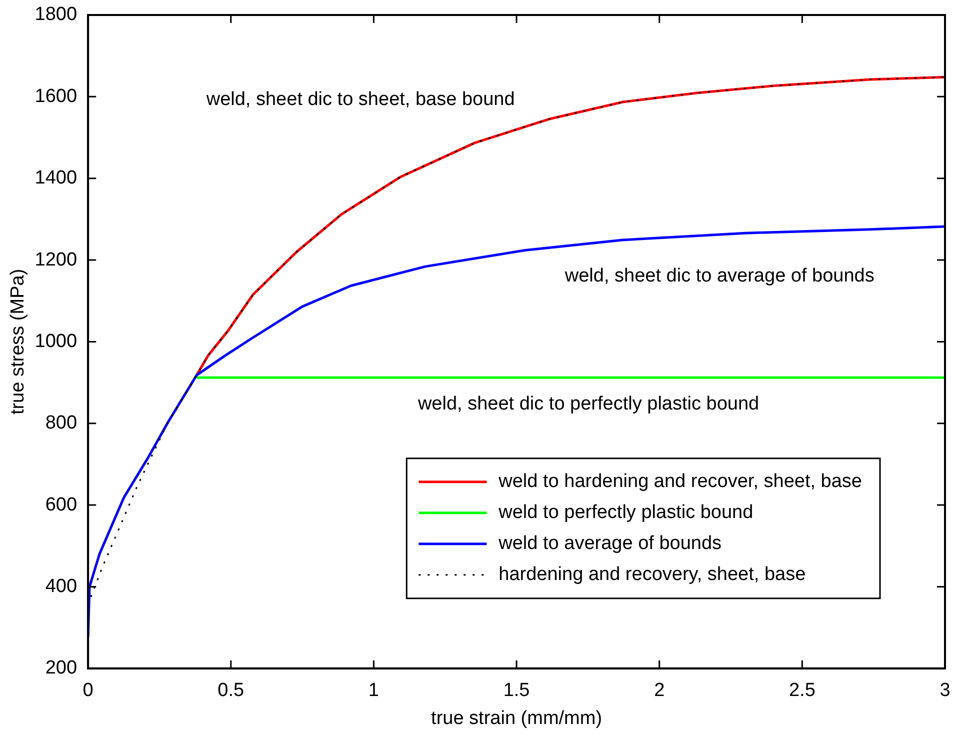 The width and height of the screenshot is (957, 737). I want to click on x-axis-title: true strain (mm/mm), so click(516, 718).